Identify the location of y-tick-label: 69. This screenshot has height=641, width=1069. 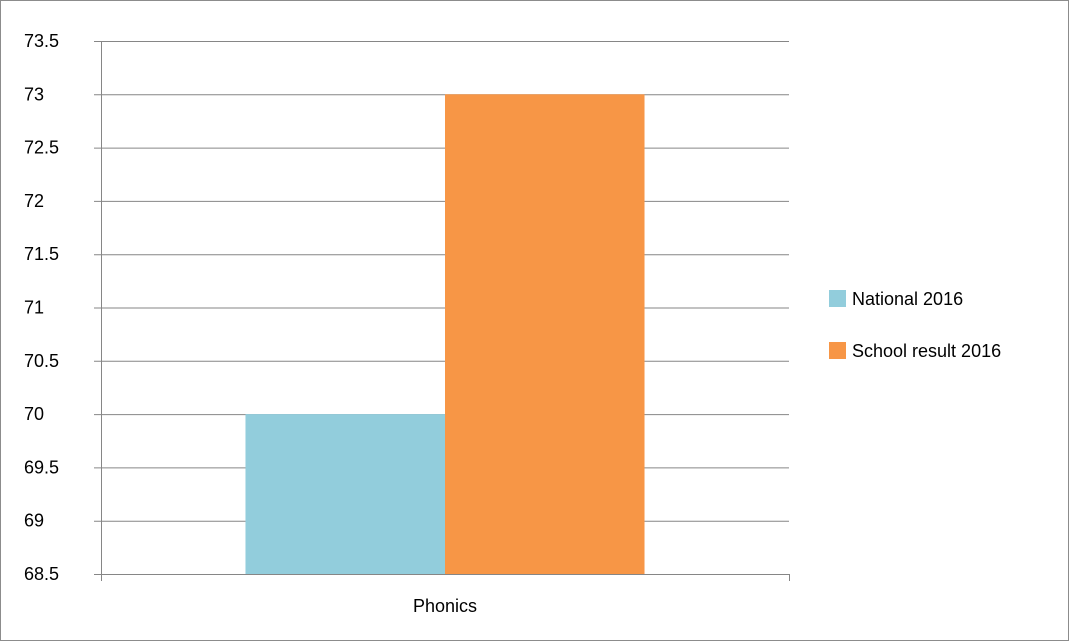
(34, 521).